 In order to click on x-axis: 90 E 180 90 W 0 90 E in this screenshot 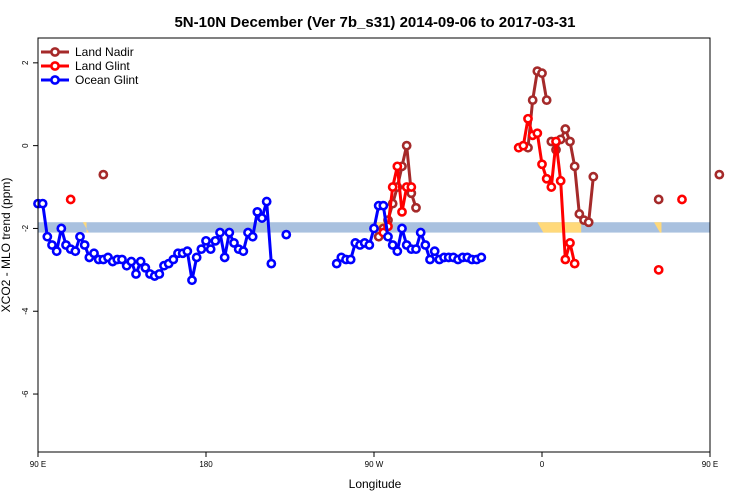, I will do `click(374, 460)`.